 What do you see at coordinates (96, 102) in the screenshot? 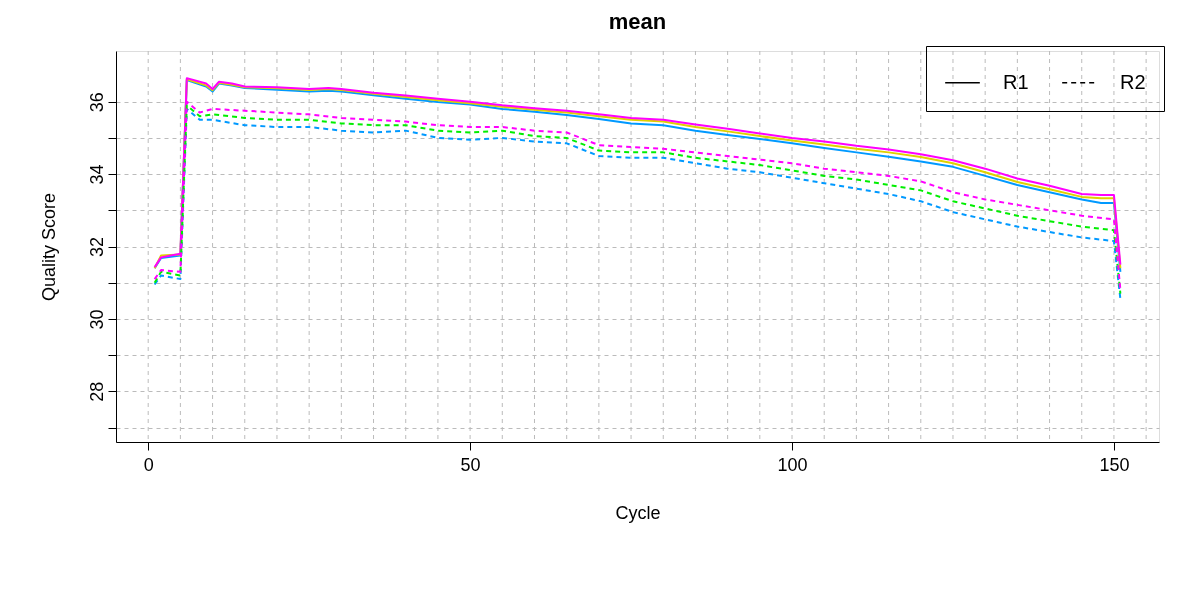
I see `y-tick-label: 36` at bounding box center [96, 102].